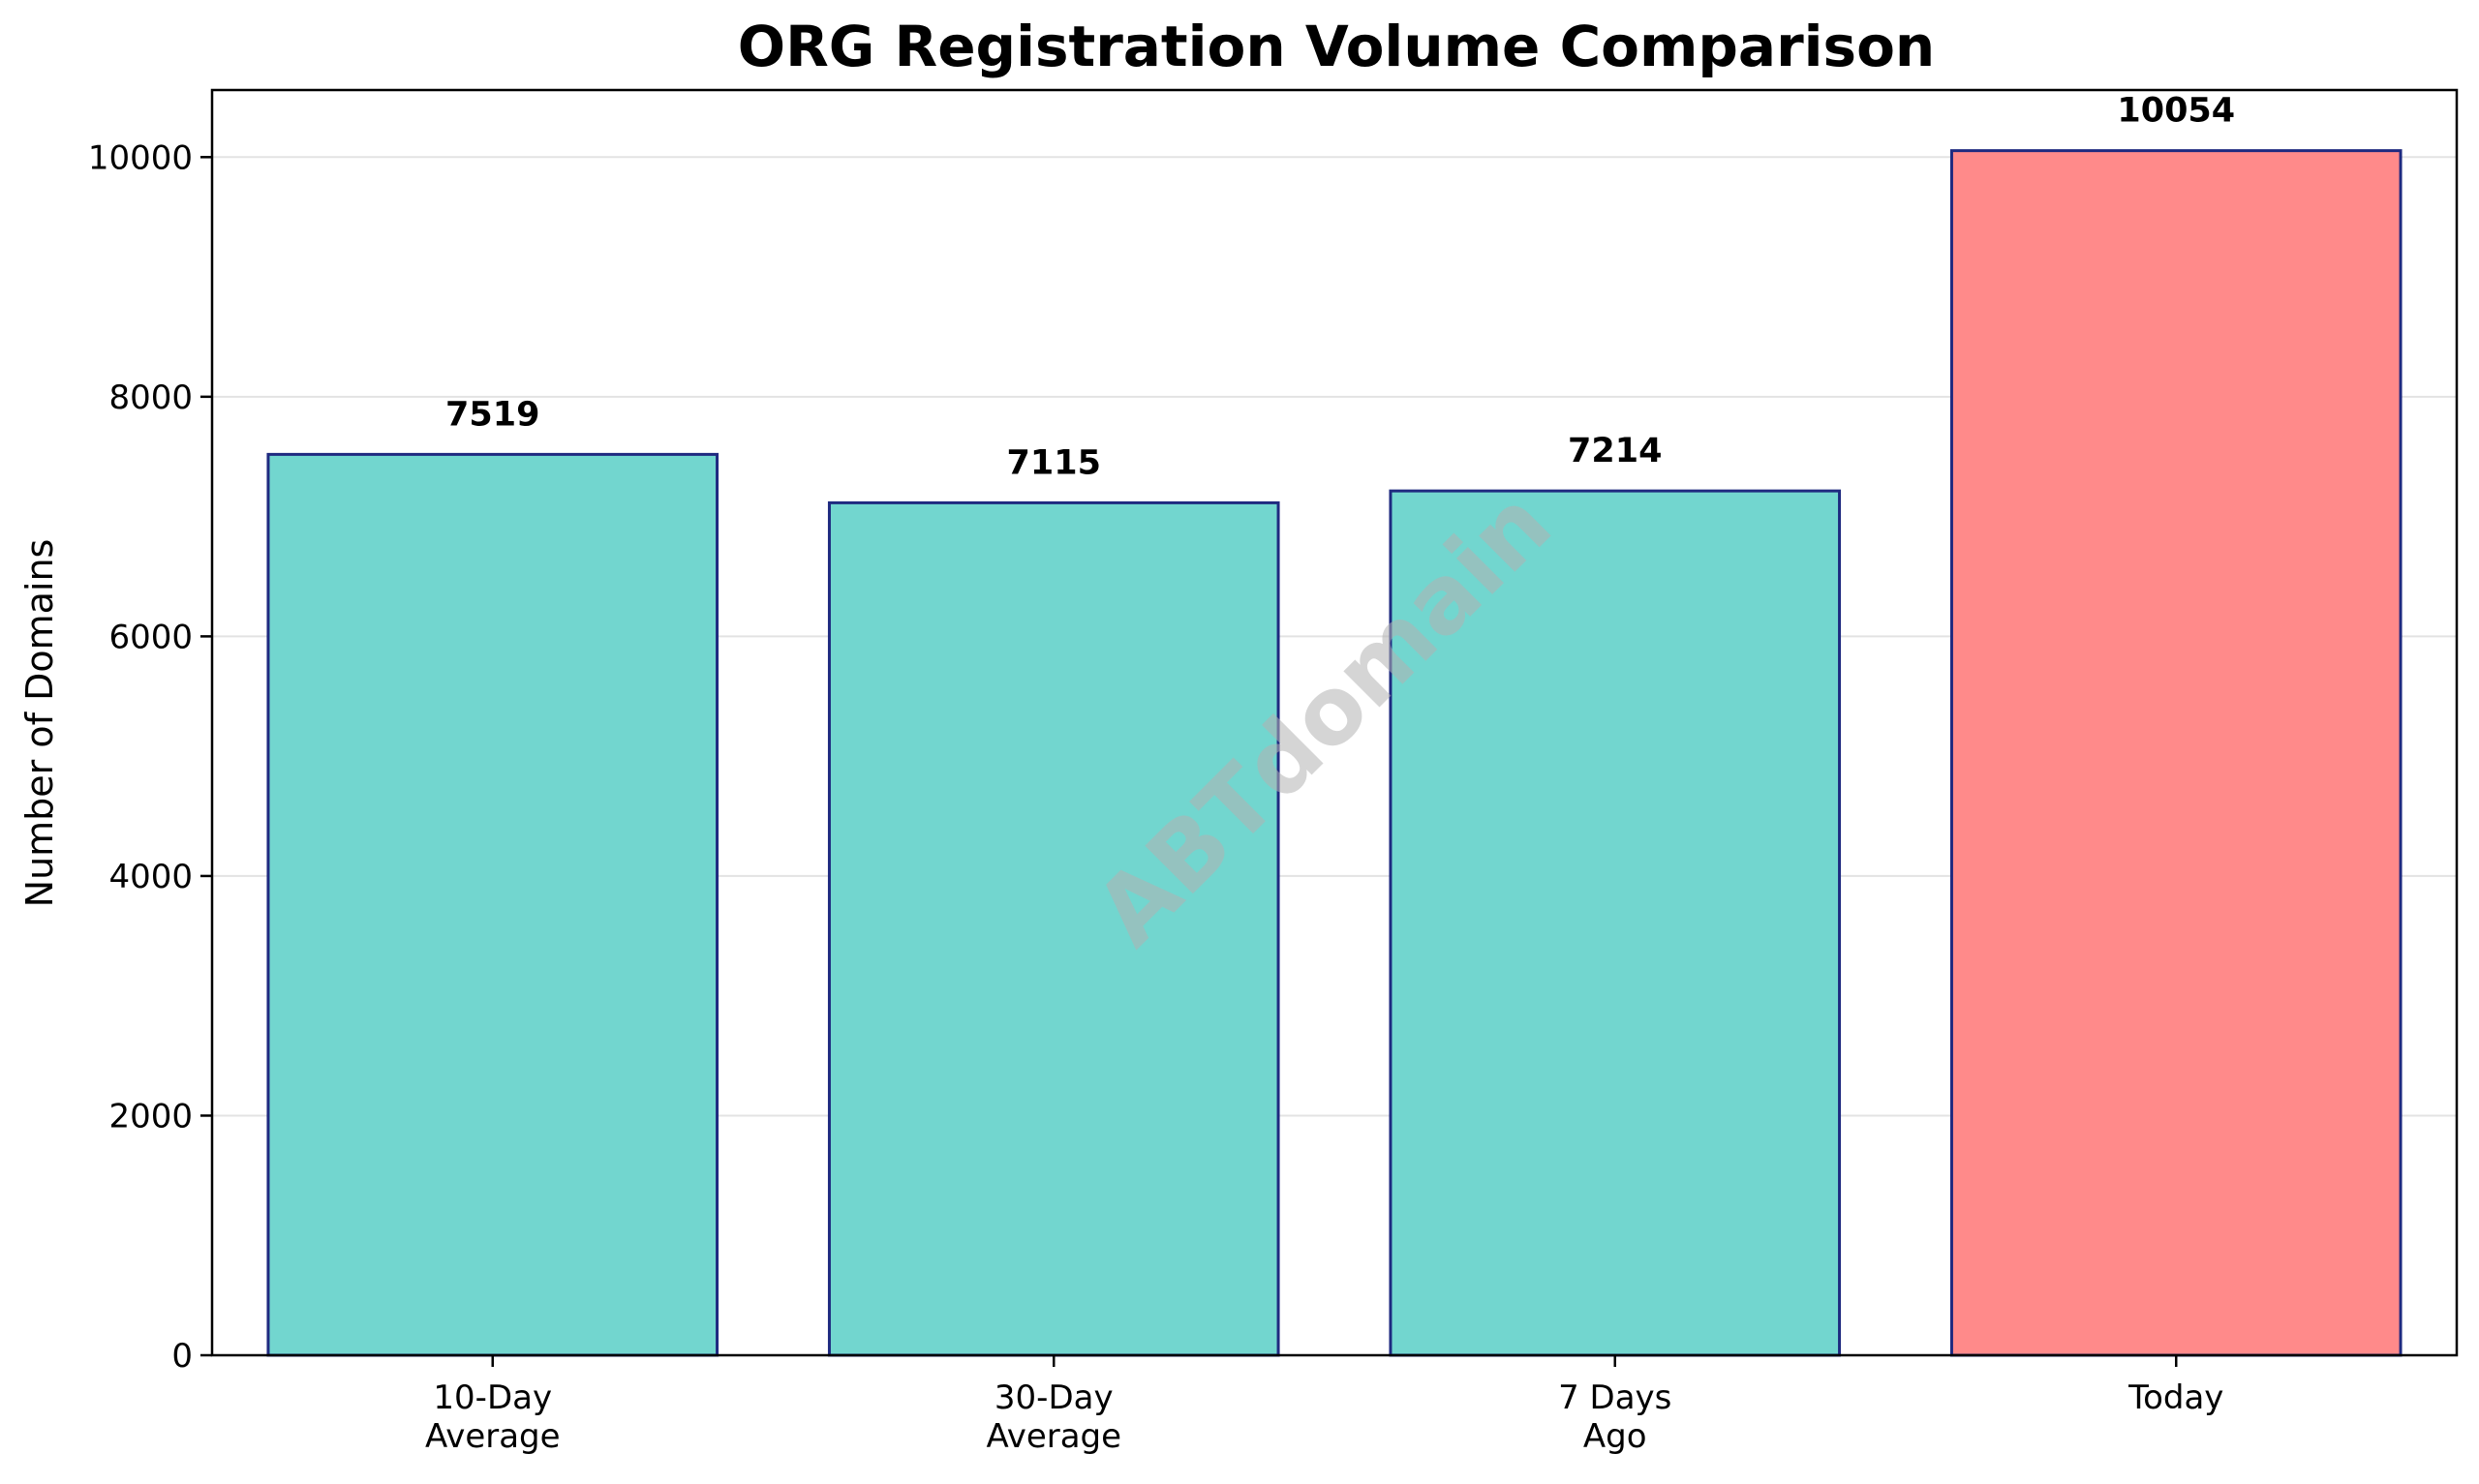 The width and height of the screenshot is (2479, 1484). I want to click on y-tick-label: 4000, so click(151, 877).